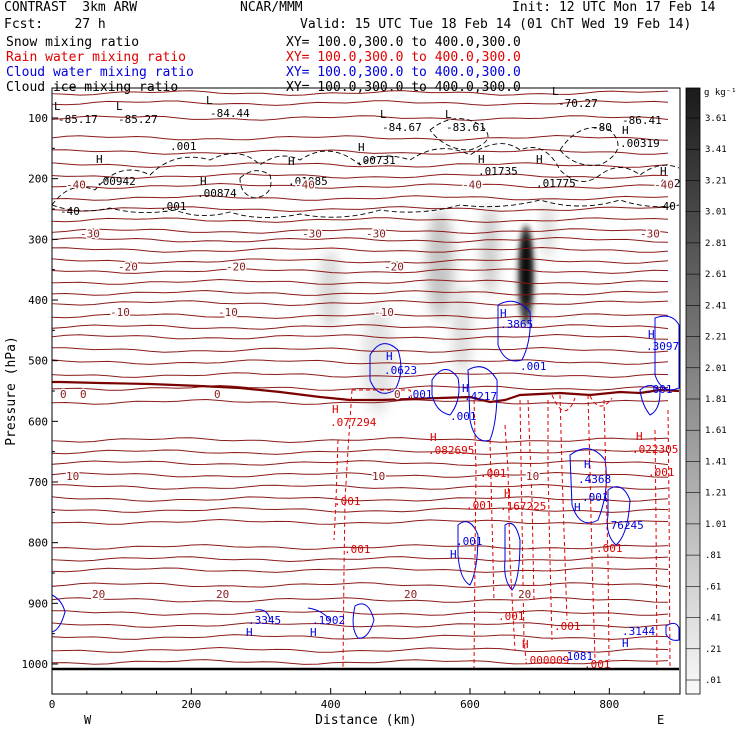 Image resolution: width=740 pixels, height=740 pixels. Describe the element at coordinates (38, 239) in the screenshot. I see `y-tick-label: 300` at that location.